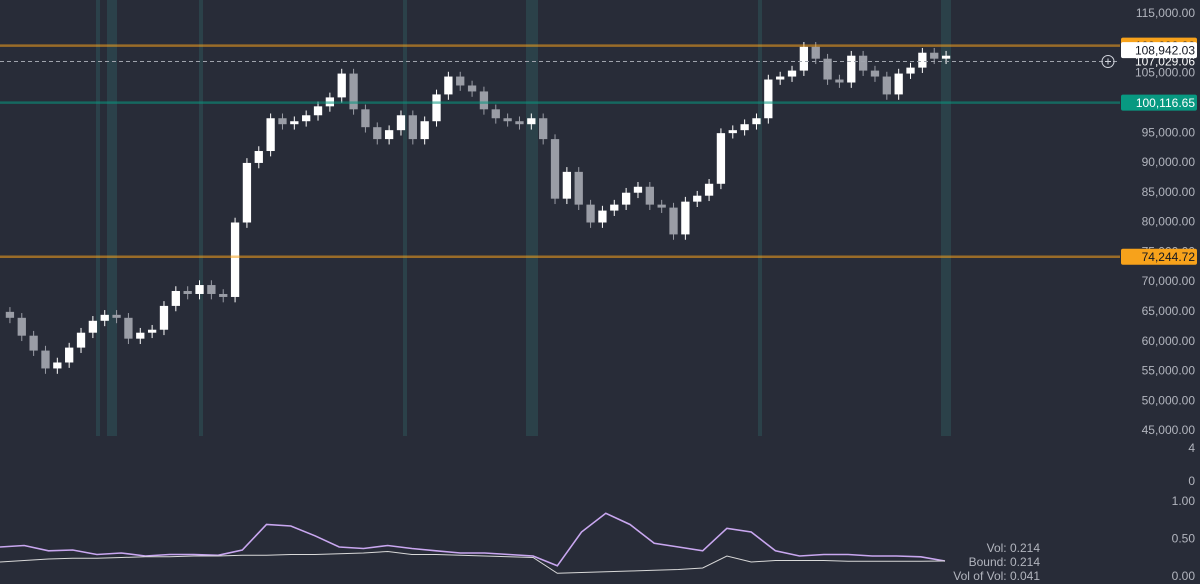  What do you see at coordinates (1165, 103) in the screenshot?
I see `price-tag-label: 100,116.65` at bounding box center [1165, 103].